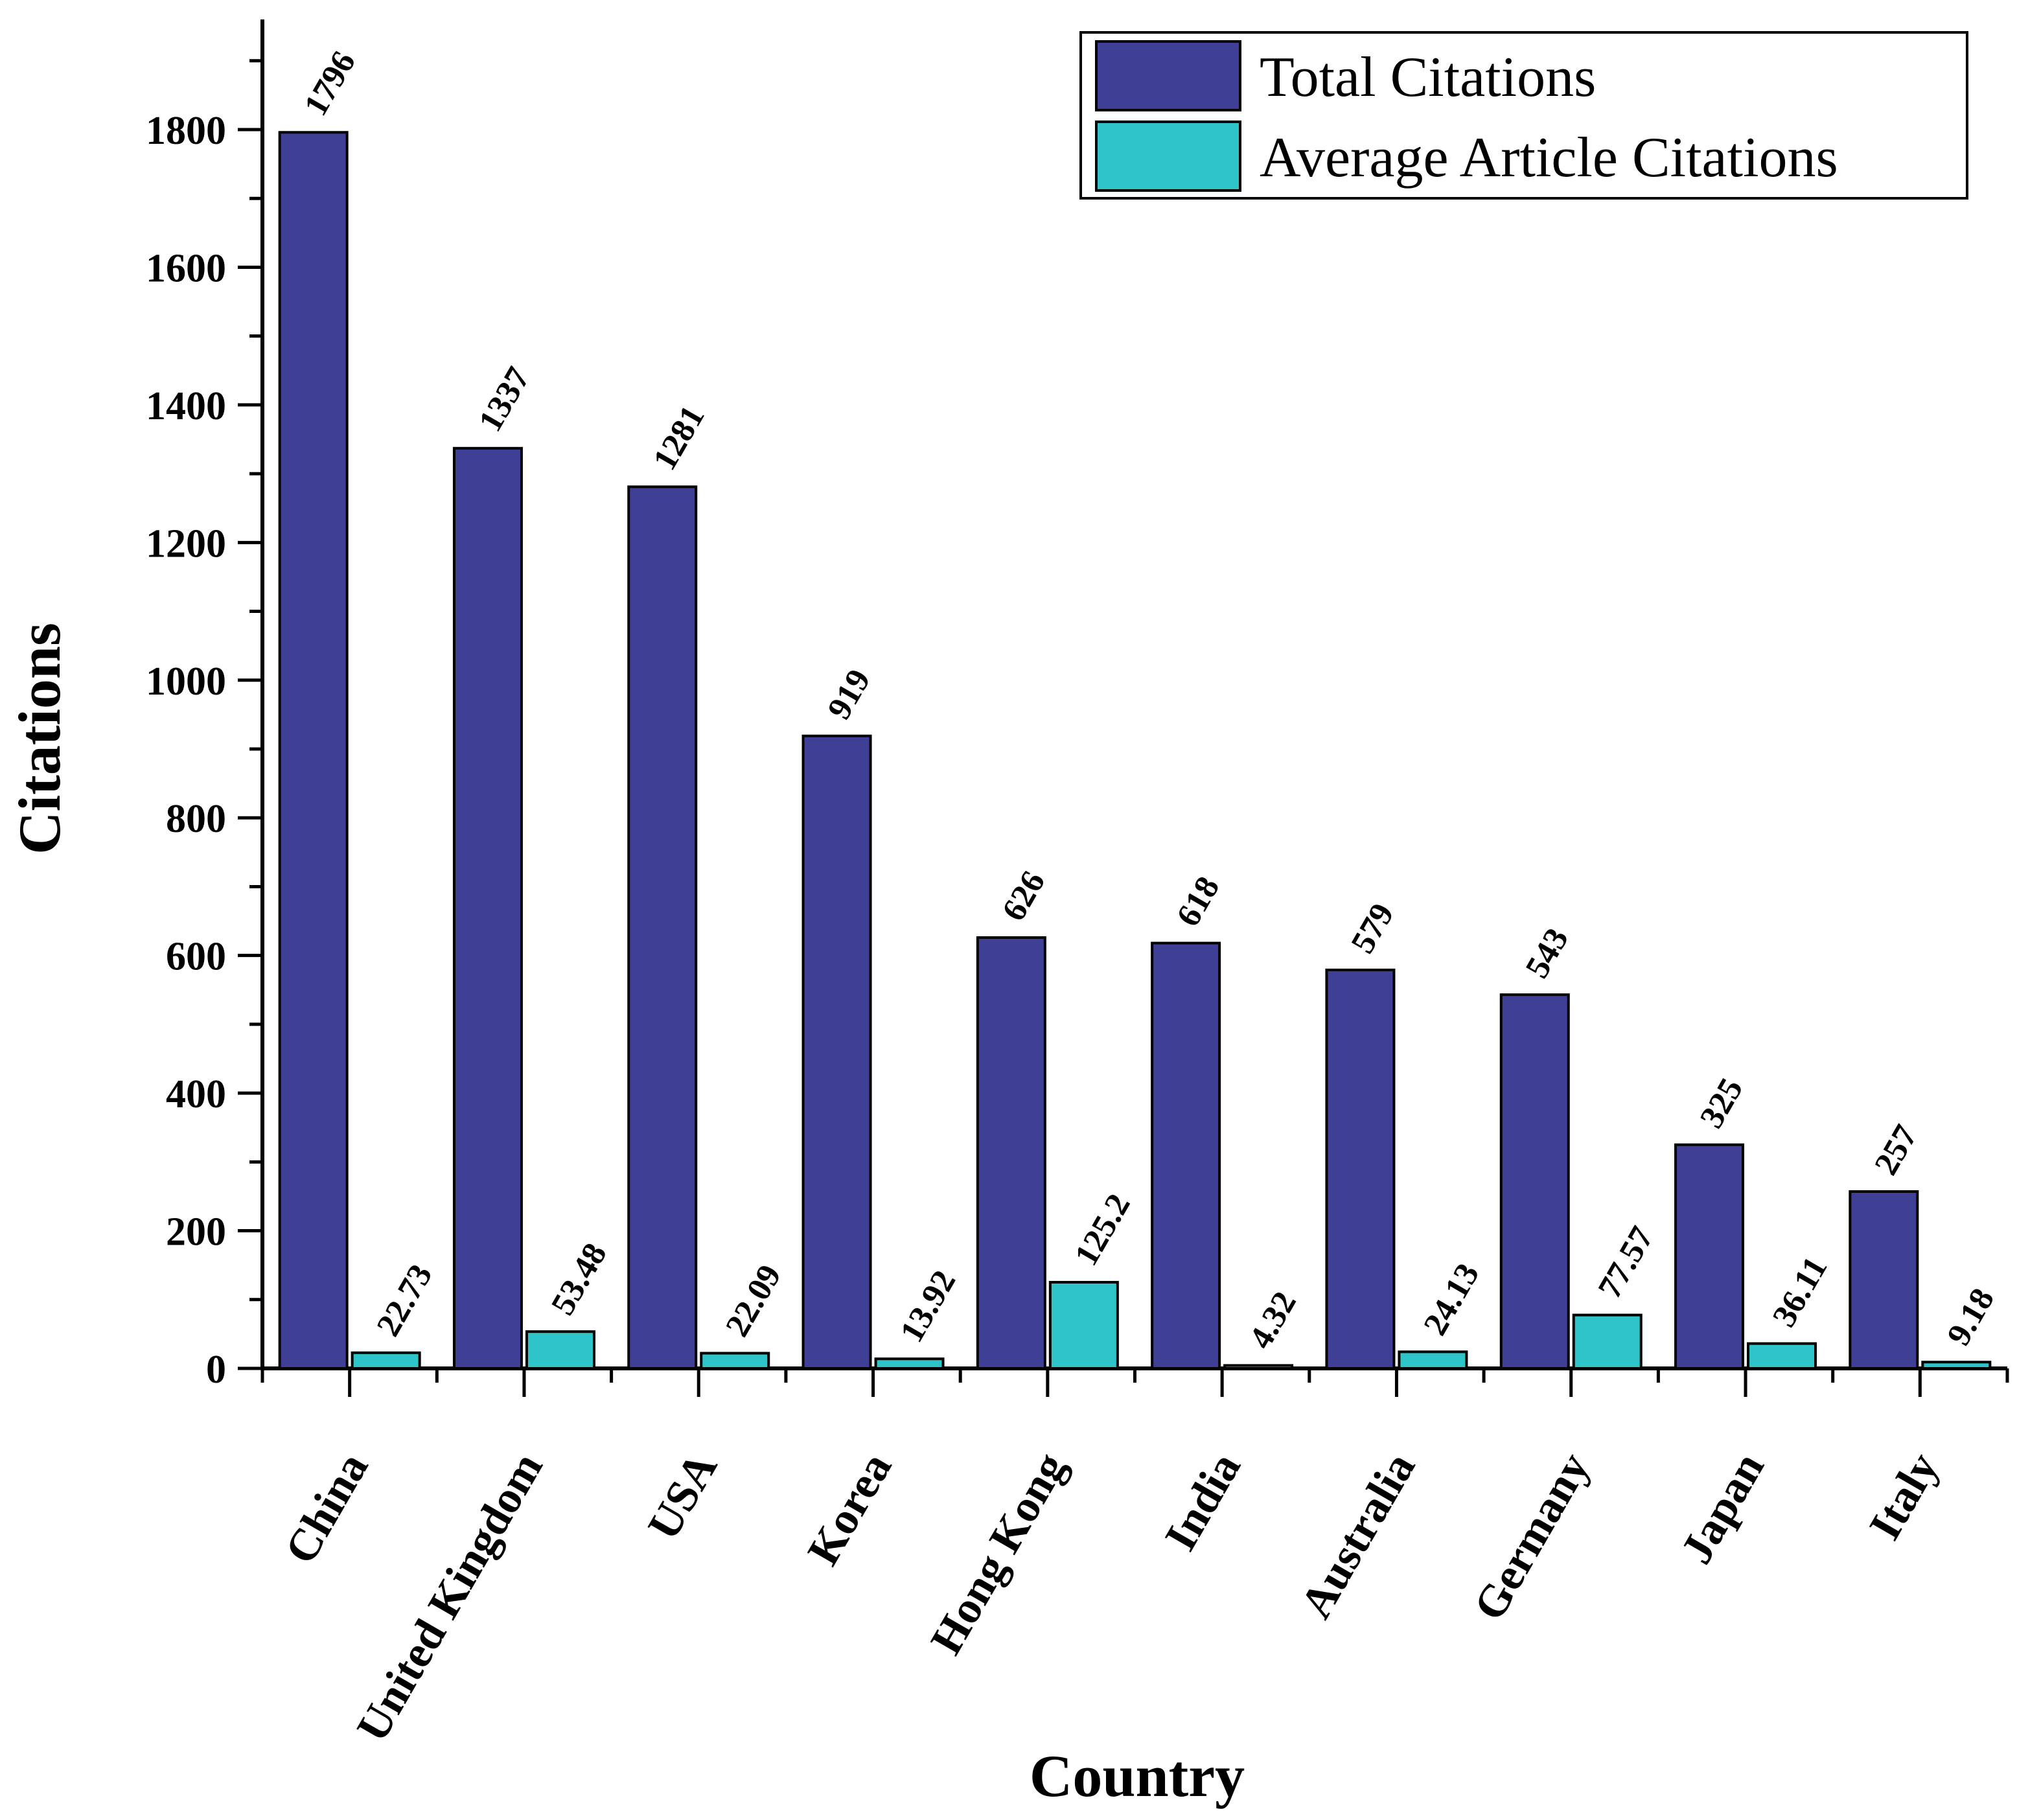 Image resolution: width=2017 pixels, height=1820 pixels. What do you see at coordinates (1198, 901) in the screenshot?
I see `total-citations-label: 618` at bounding box center [1198, 901].